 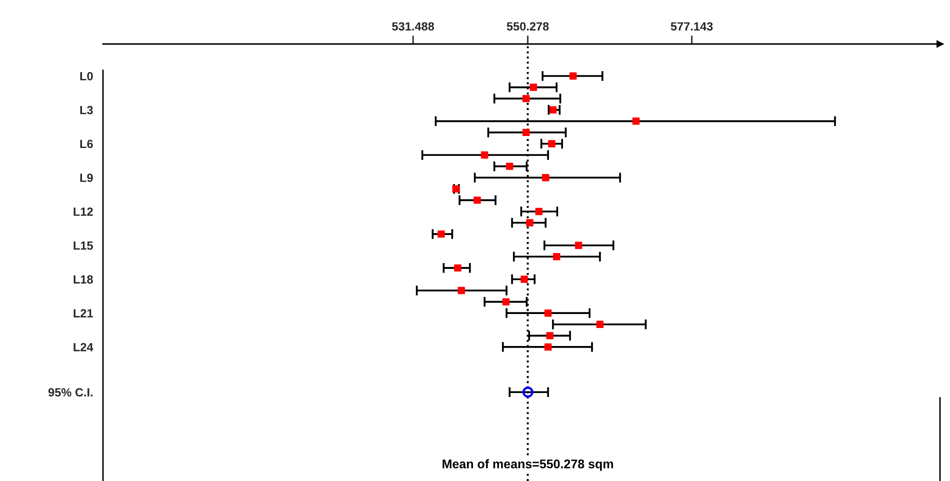 I want to click on y-tick-label: L15, so click(x=83, y=246).